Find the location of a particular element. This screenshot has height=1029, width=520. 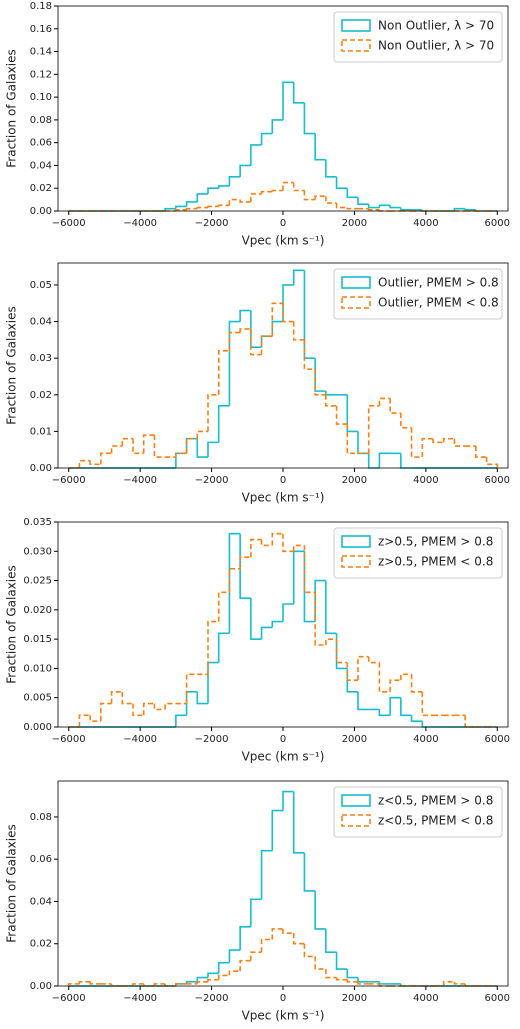

legend-label: z>0.5, PMEM < 0.8 is located at coordinates (435, 562).